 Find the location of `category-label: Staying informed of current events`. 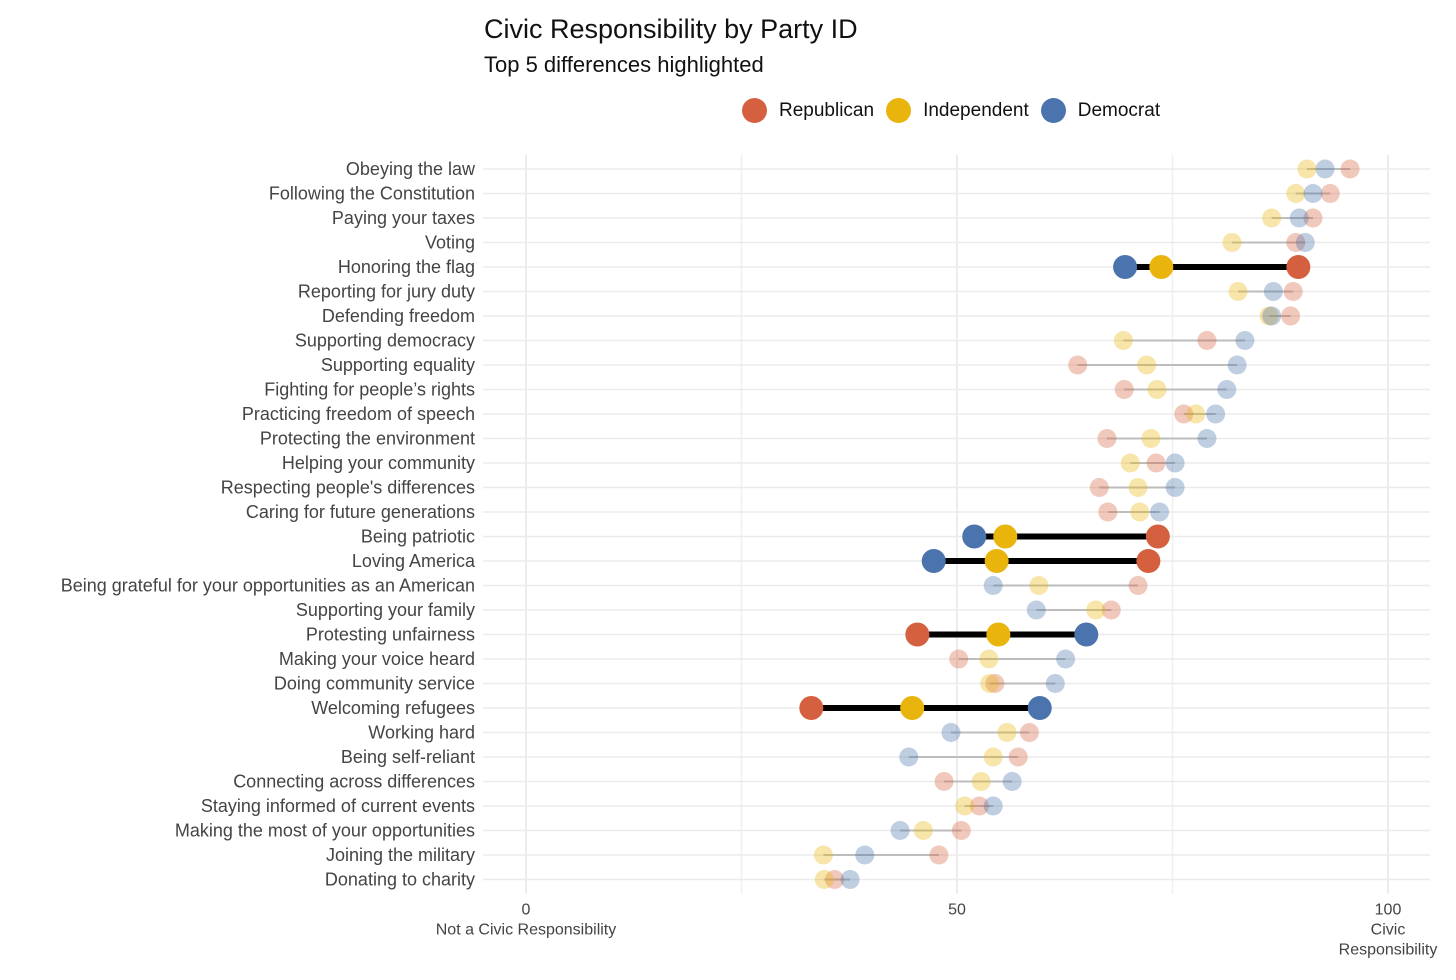

category-label: Staying informed of current events is located at coordinates (338, 806).